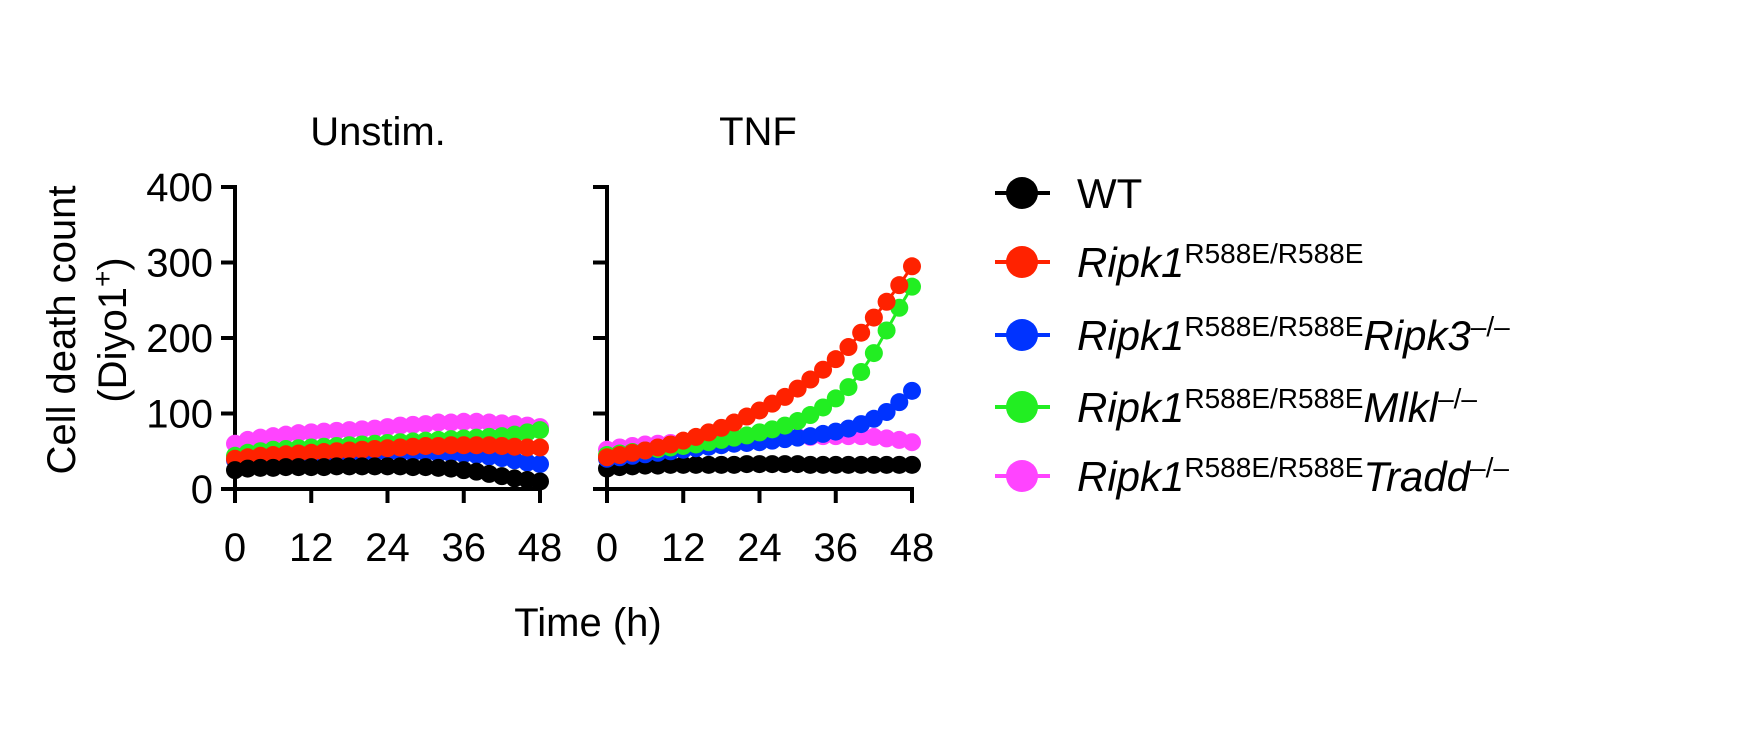  I want to click on legend-label: Ripk1R588E/R588ETradd–/–, so click(1293, 476).